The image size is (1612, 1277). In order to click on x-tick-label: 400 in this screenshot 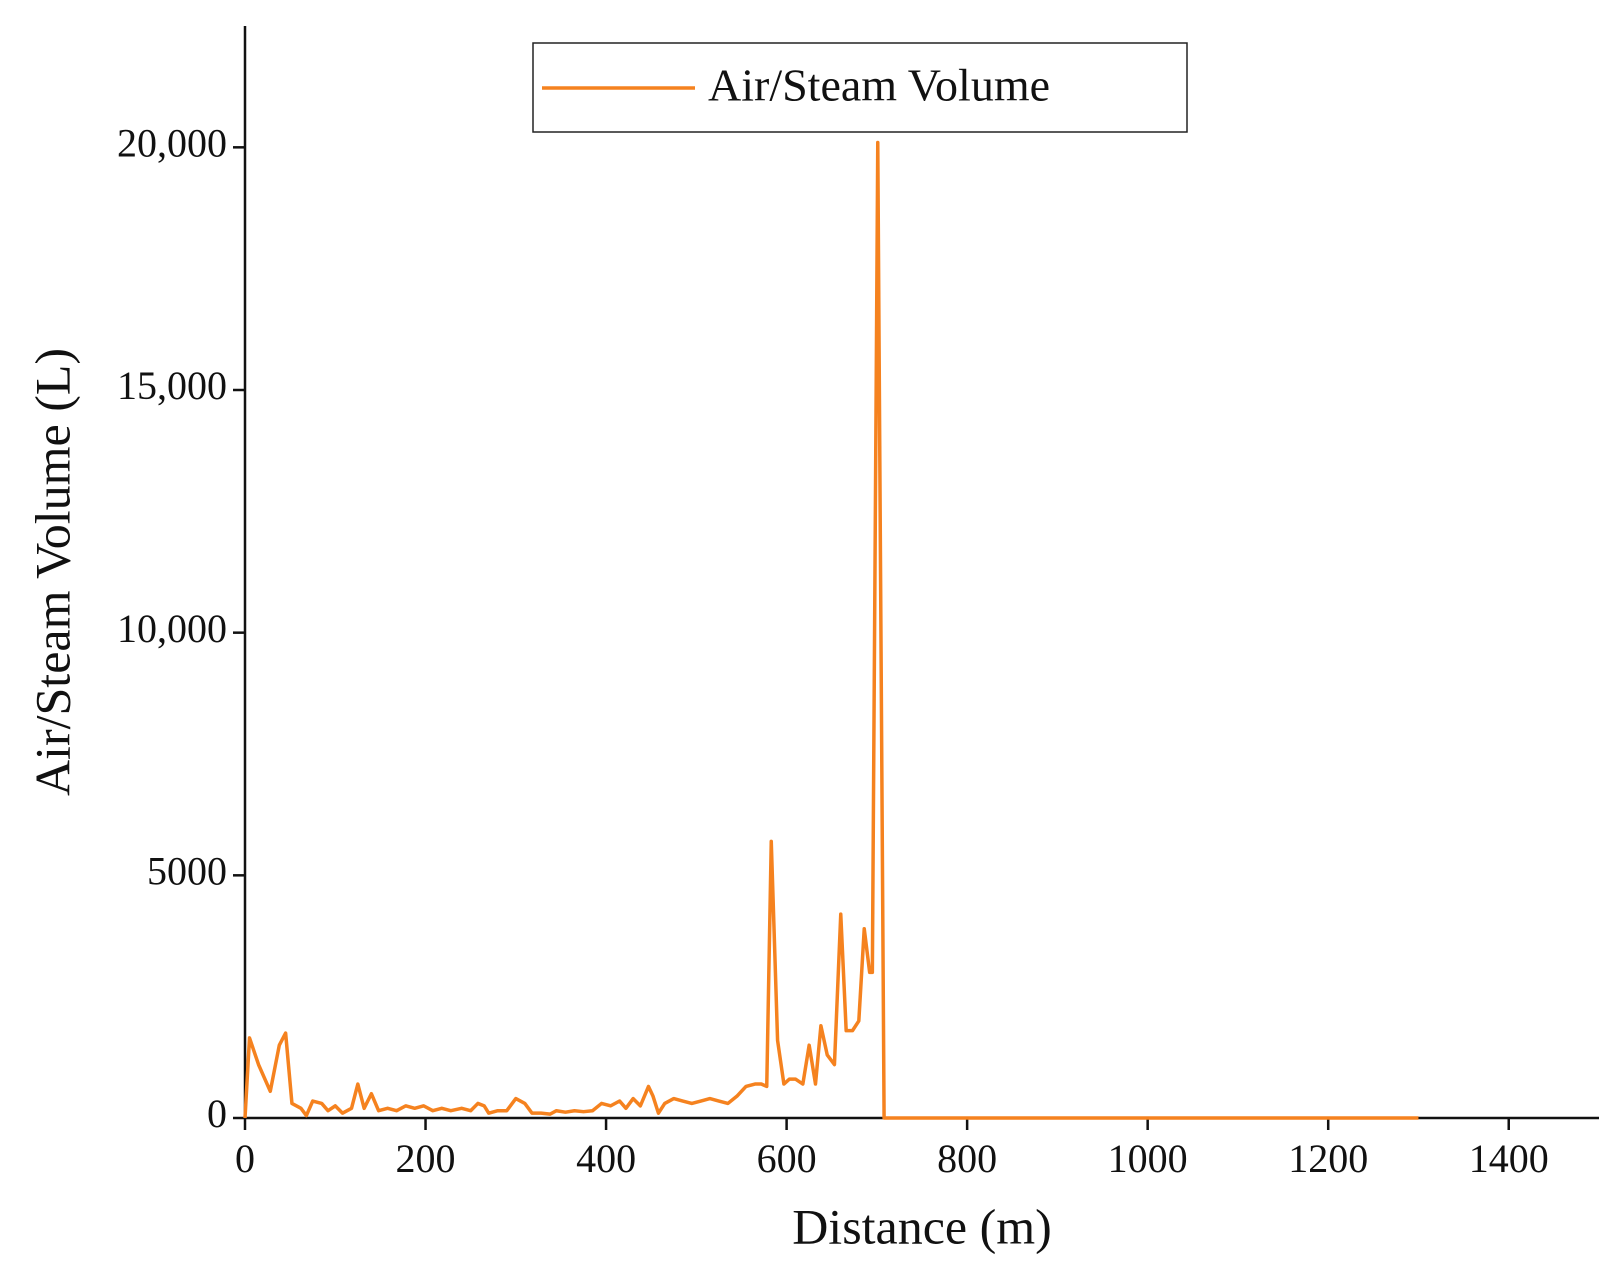, I will do `click(606, 1158)`.